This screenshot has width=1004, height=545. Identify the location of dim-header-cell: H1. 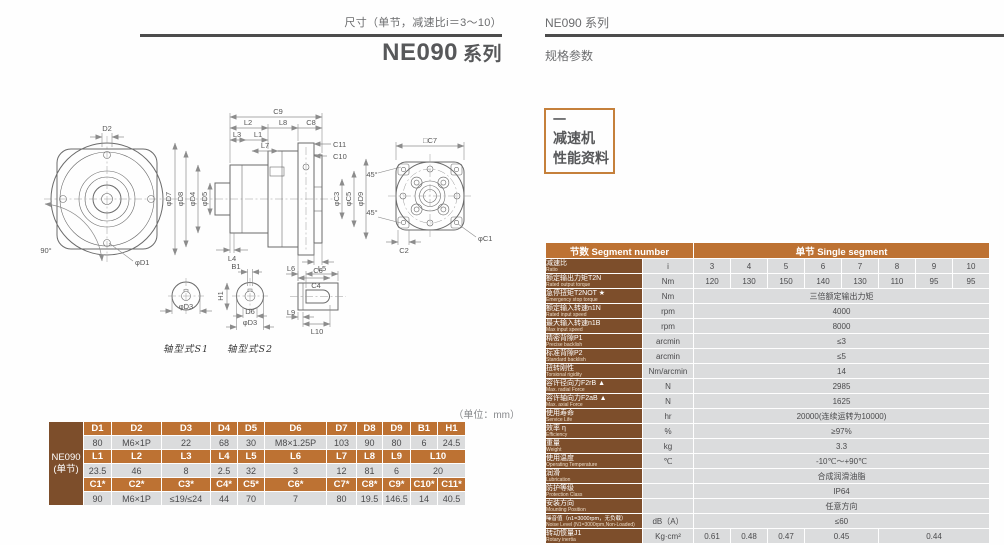
(451, 428).